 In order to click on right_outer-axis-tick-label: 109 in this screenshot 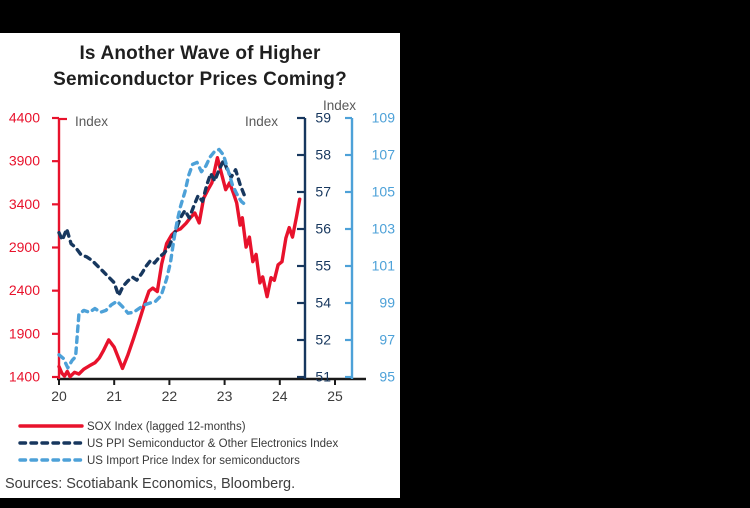, I will do `click(384, 118)`.